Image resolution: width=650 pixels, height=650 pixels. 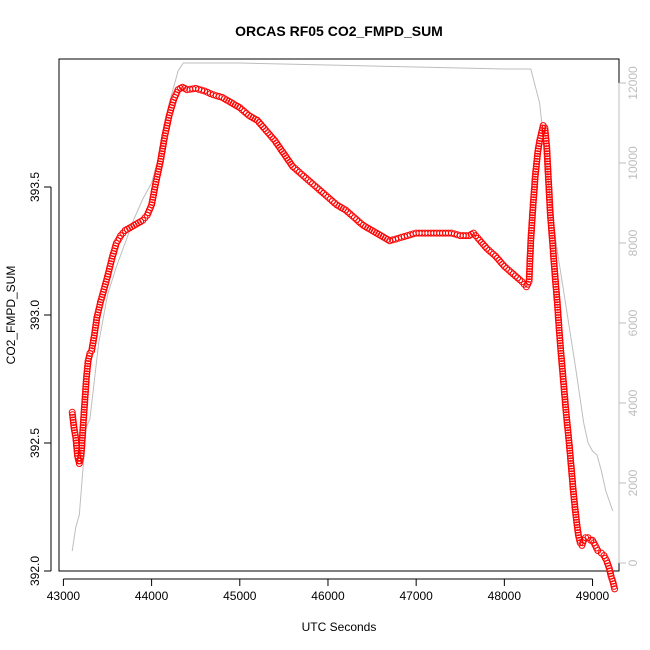 What do you see at coordinates (633, 402) in the screenshot?
I see `y2-tick-label: 4000` at bounding box center [633, 402].